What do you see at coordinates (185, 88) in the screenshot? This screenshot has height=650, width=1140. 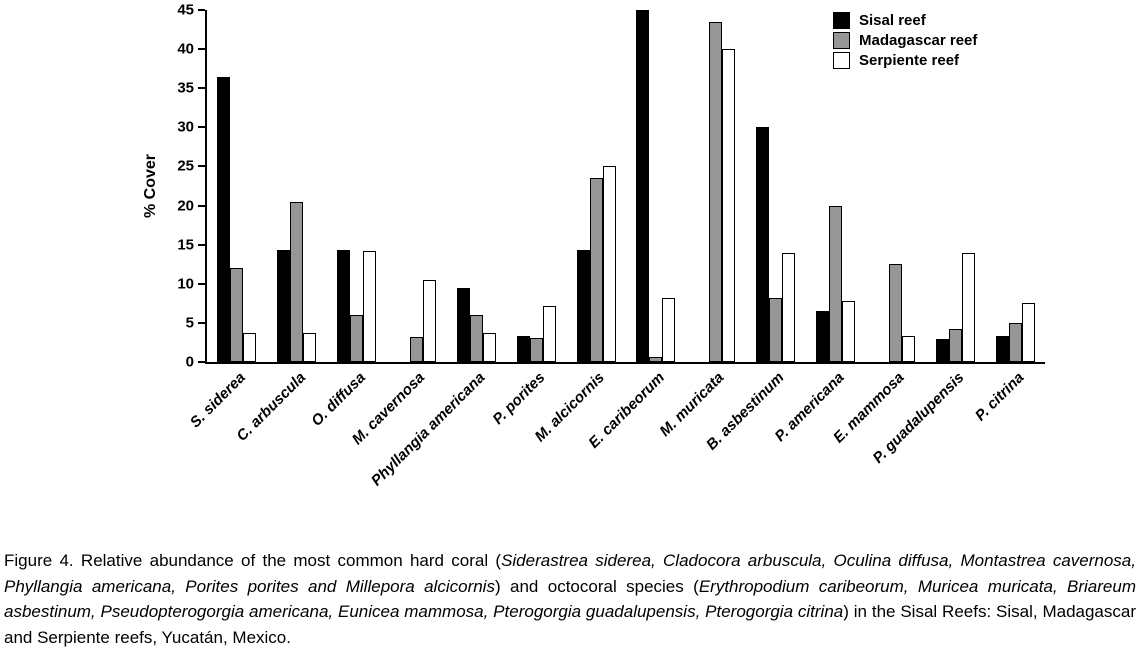 I see `y-tick-label: 35` at bounding box center [185, 88].